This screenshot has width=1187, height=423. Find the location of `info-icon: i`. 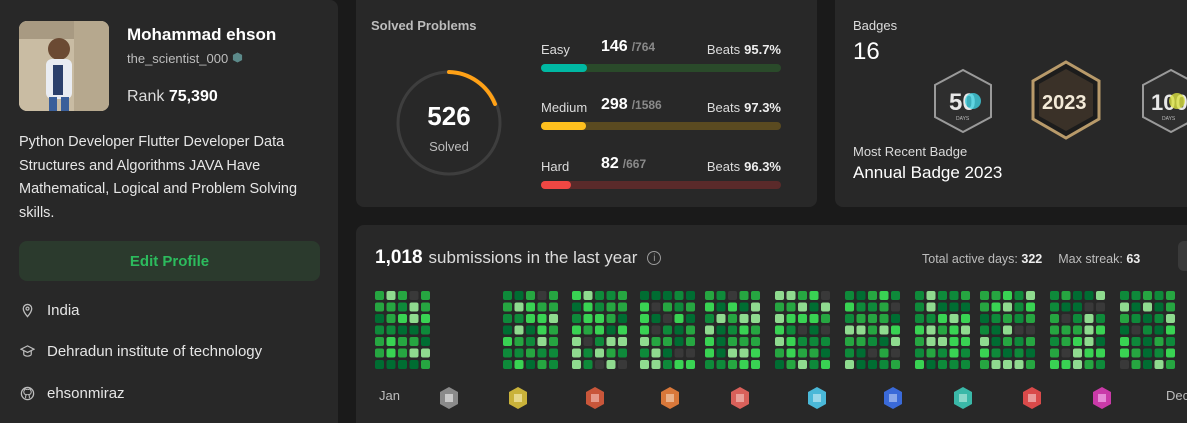

info-icon: i is located at coordinates (654, 258).